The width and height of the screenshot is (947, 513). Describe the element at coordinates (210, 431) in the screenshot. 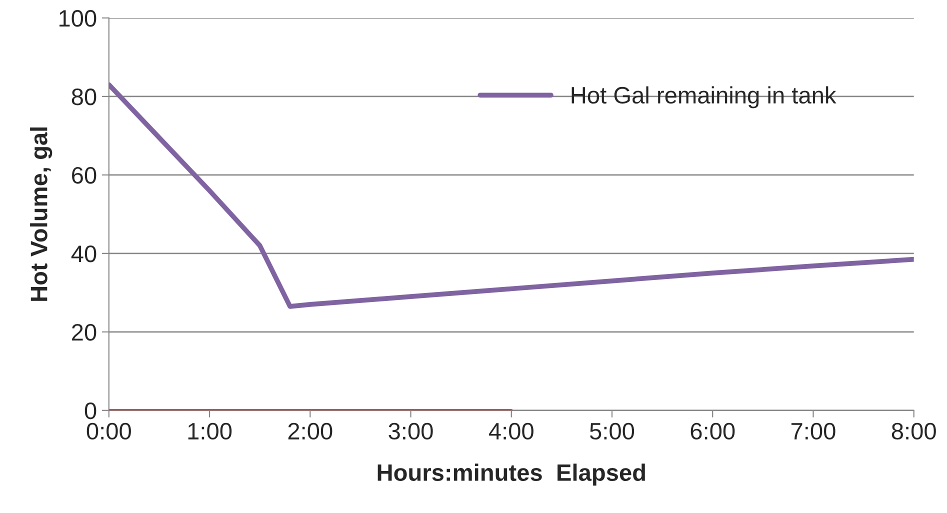

I see `x-tick-label: 1:00` at that location.